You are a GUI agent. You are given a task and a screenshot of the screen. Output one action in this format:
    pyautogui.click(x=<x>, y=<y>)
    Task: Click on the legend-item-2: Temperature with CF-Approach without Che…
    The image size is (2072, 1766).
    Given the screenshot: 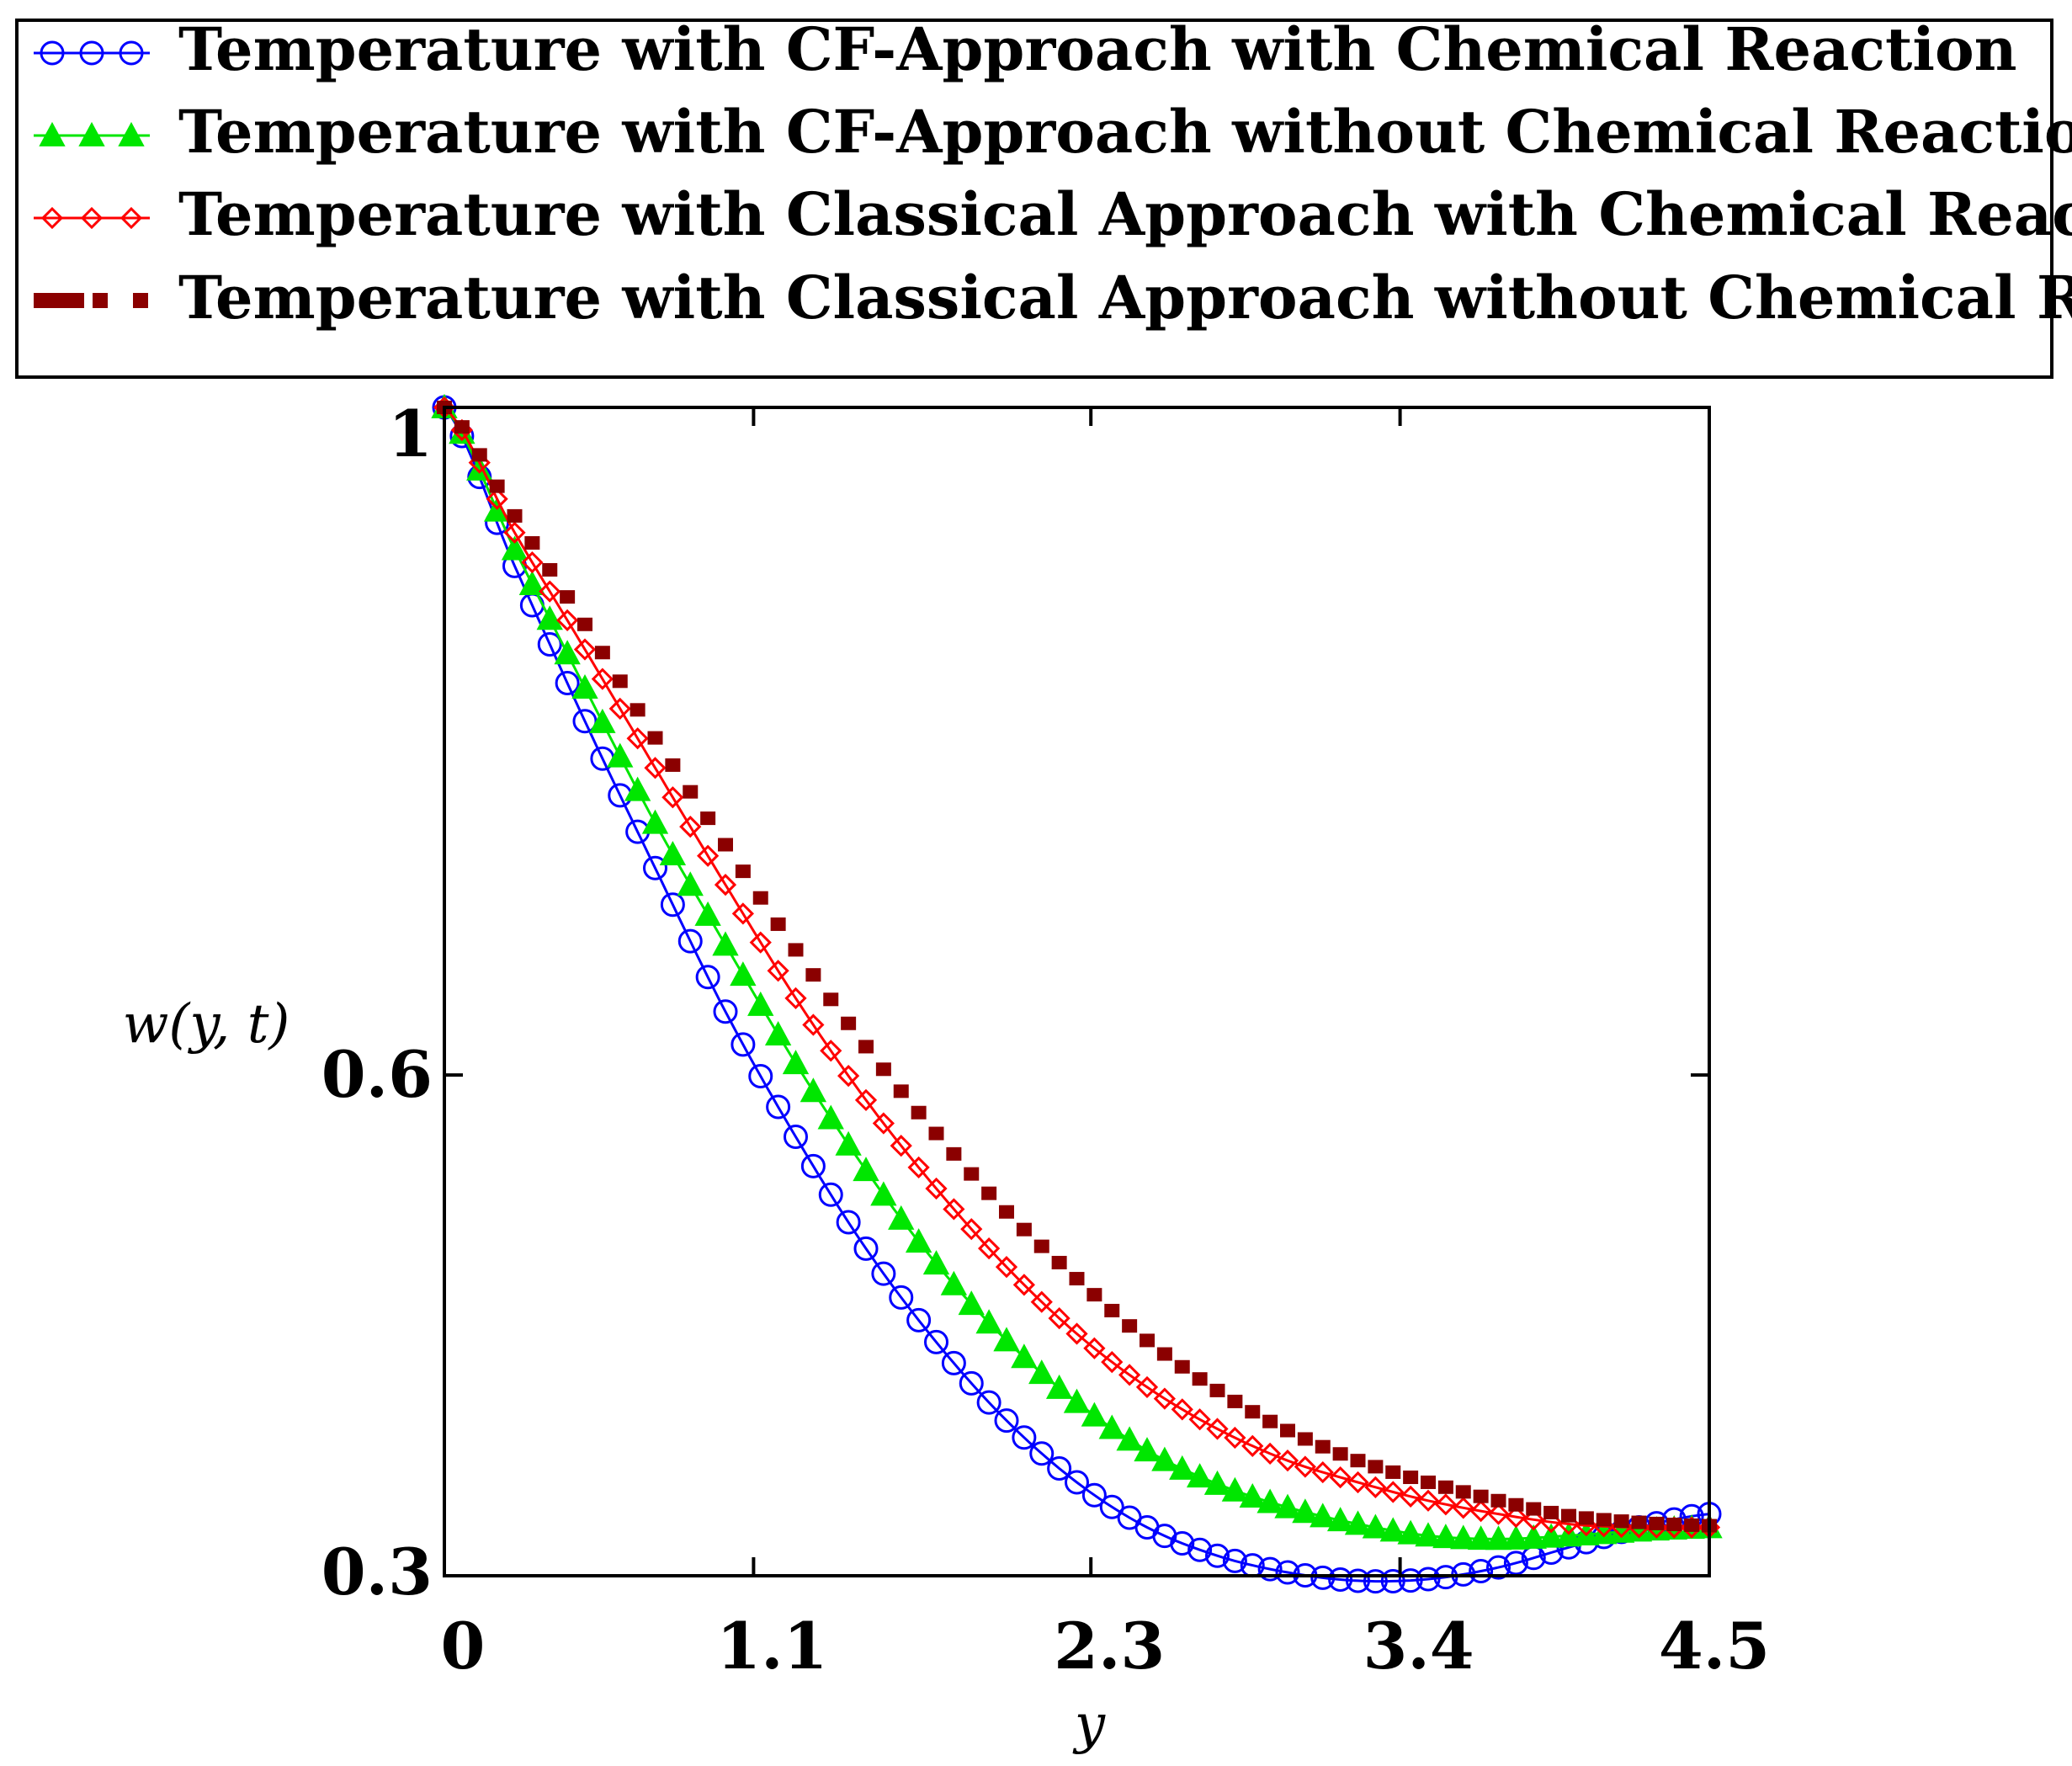 What is the action you would take?
    pyautogui.click(x=1053, y=132)
    